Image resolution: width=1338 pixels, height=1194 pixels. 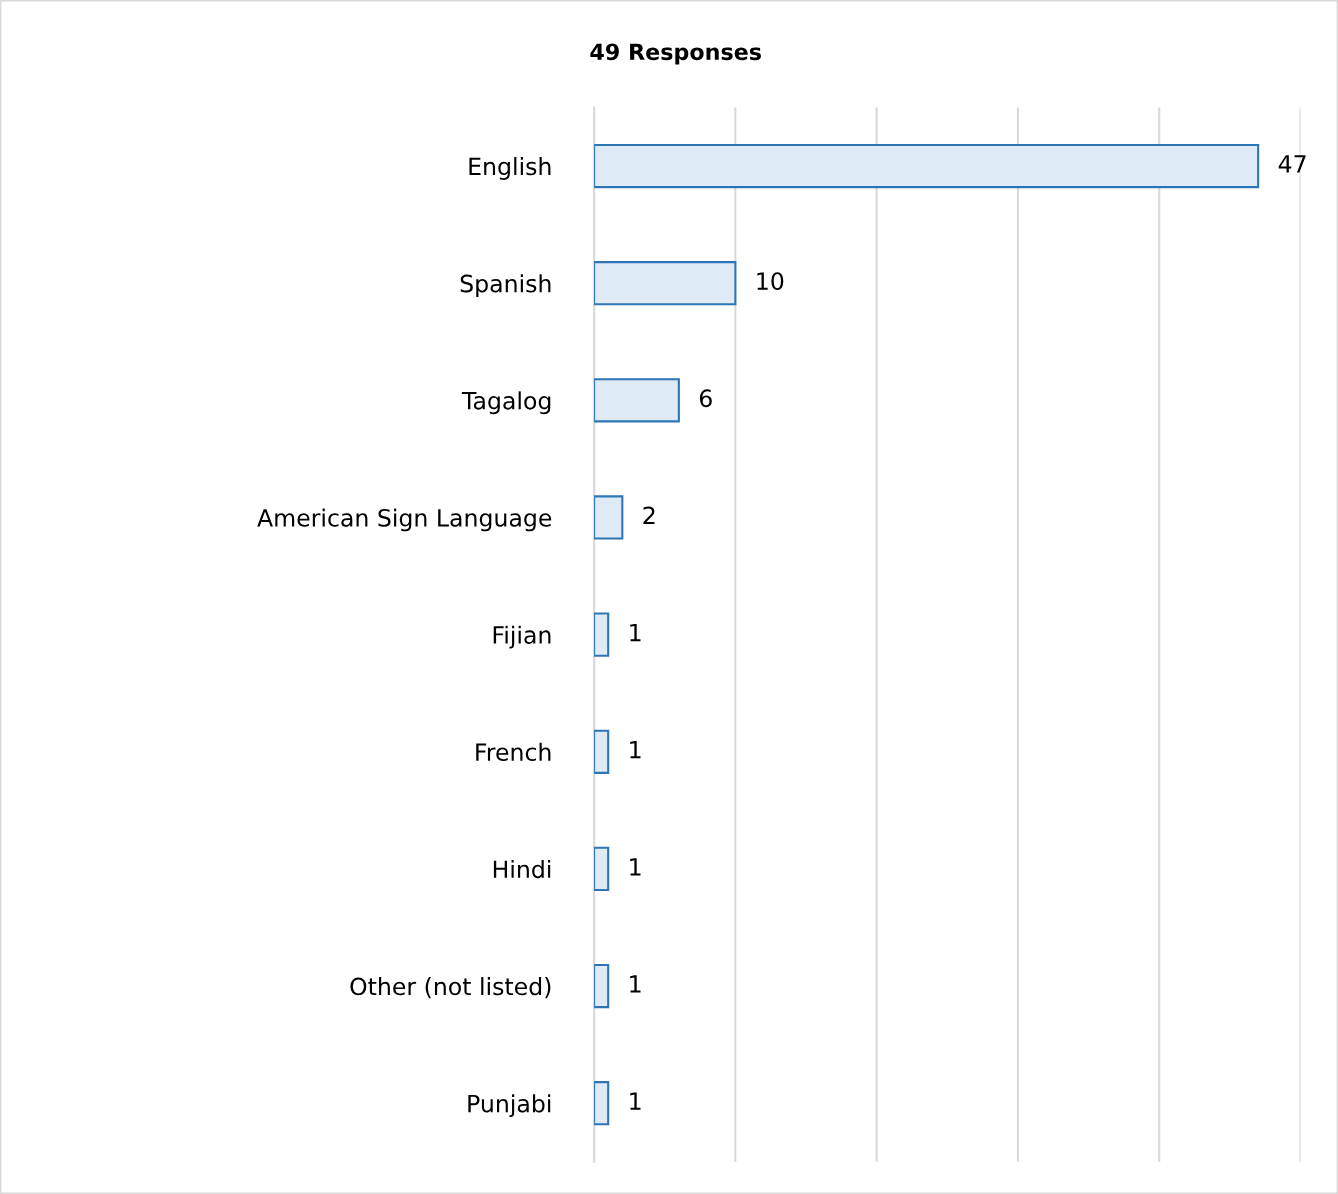 I want to click on y-tick-label: Other (not listed), so click(x=450, y=988).